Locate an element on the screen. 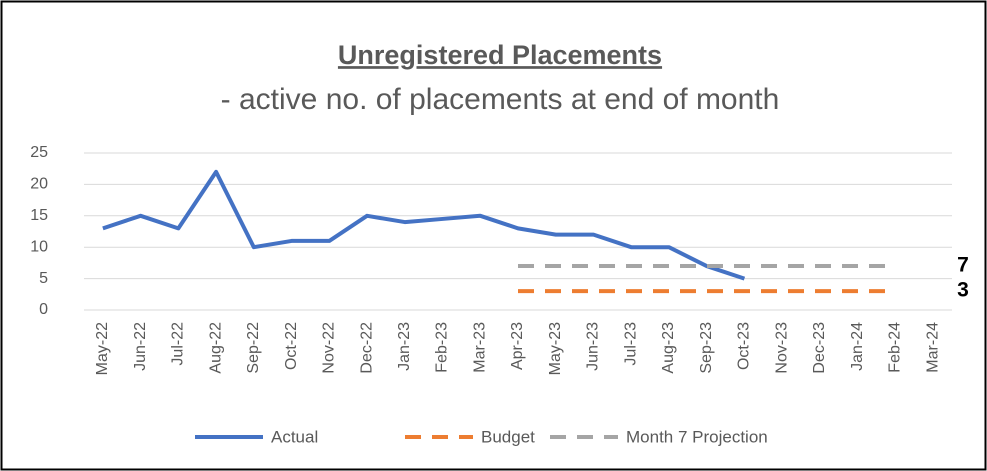  legend-label: Actual is located at coordinates (294, 436).